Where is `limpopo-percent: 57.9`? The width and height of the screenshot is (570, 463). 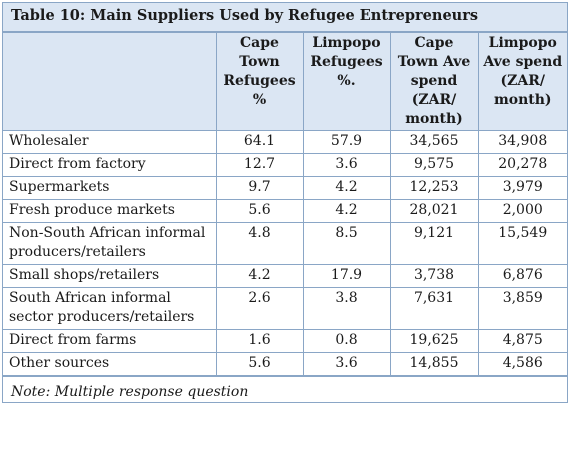
limpopo-percent: 57.9 is located at coordinates (346, 142).